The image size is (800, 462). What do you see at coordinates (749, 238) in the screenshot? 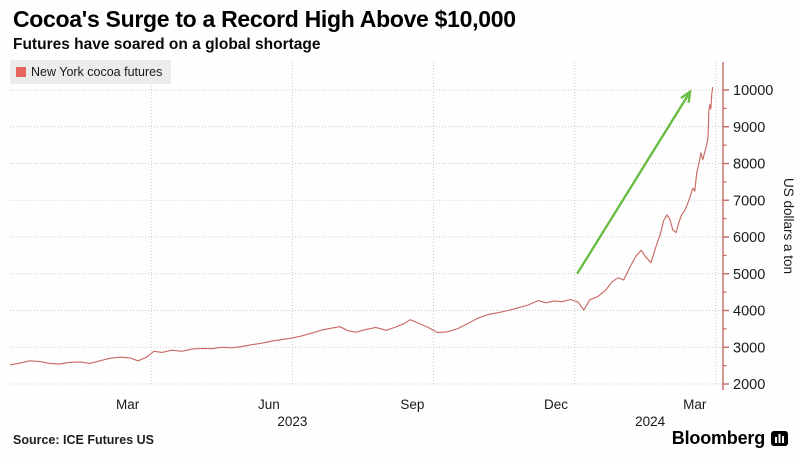
I see `y-tick-label: 6000` at bounding box center [749, 238].